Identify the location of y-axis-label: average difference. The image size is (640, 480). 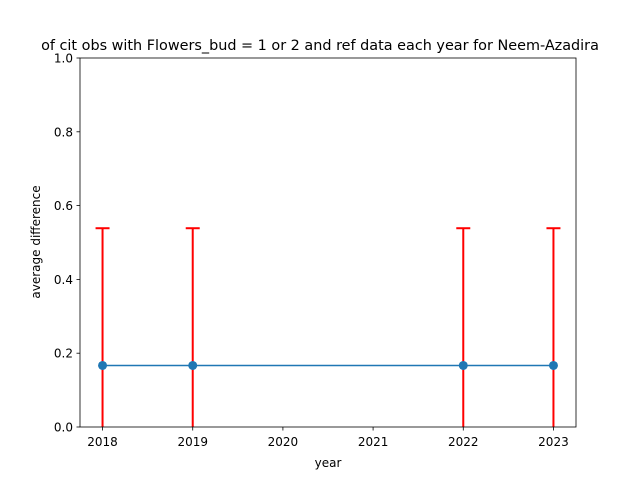
(36, 241).